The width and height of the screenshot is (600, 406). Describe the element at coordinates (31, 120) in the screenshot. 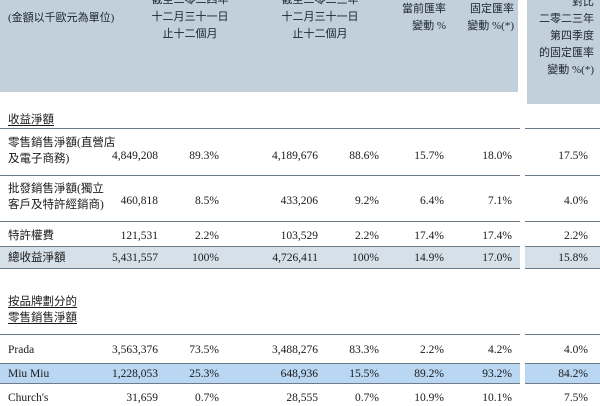

I see `section-title-revenue: 收益淨額` at that location.